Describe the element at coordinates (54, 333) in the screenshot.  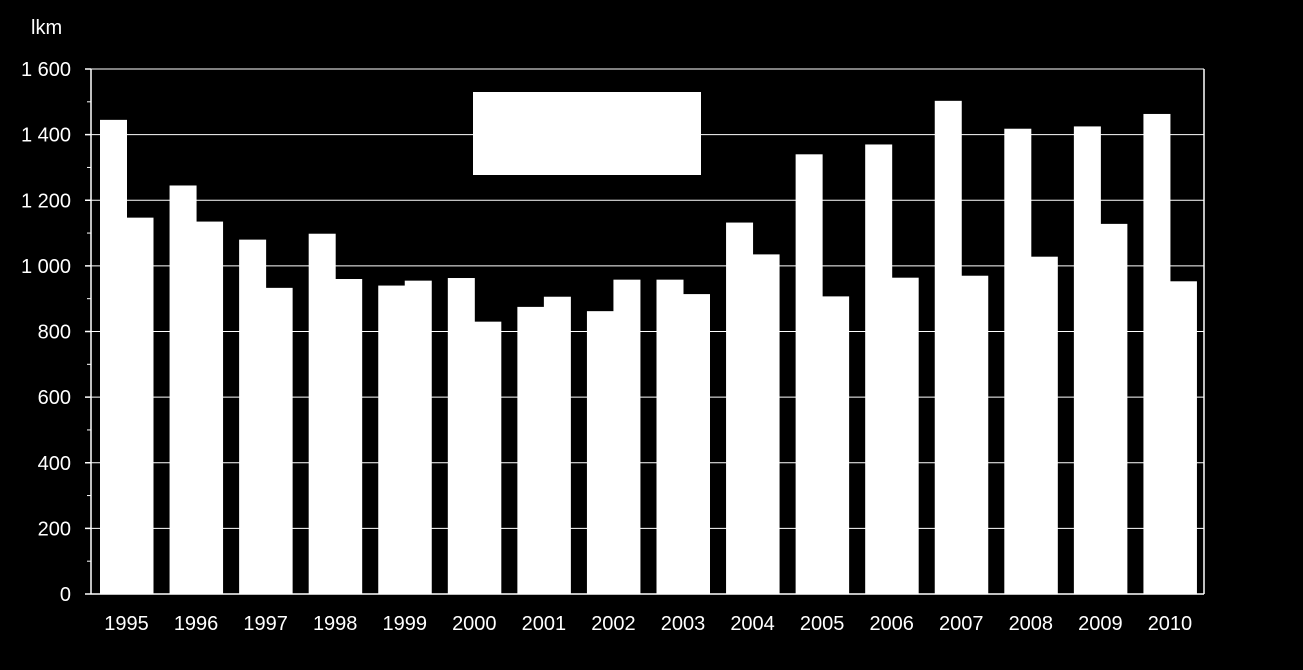
I see `y-tick-label: 800` at that location.